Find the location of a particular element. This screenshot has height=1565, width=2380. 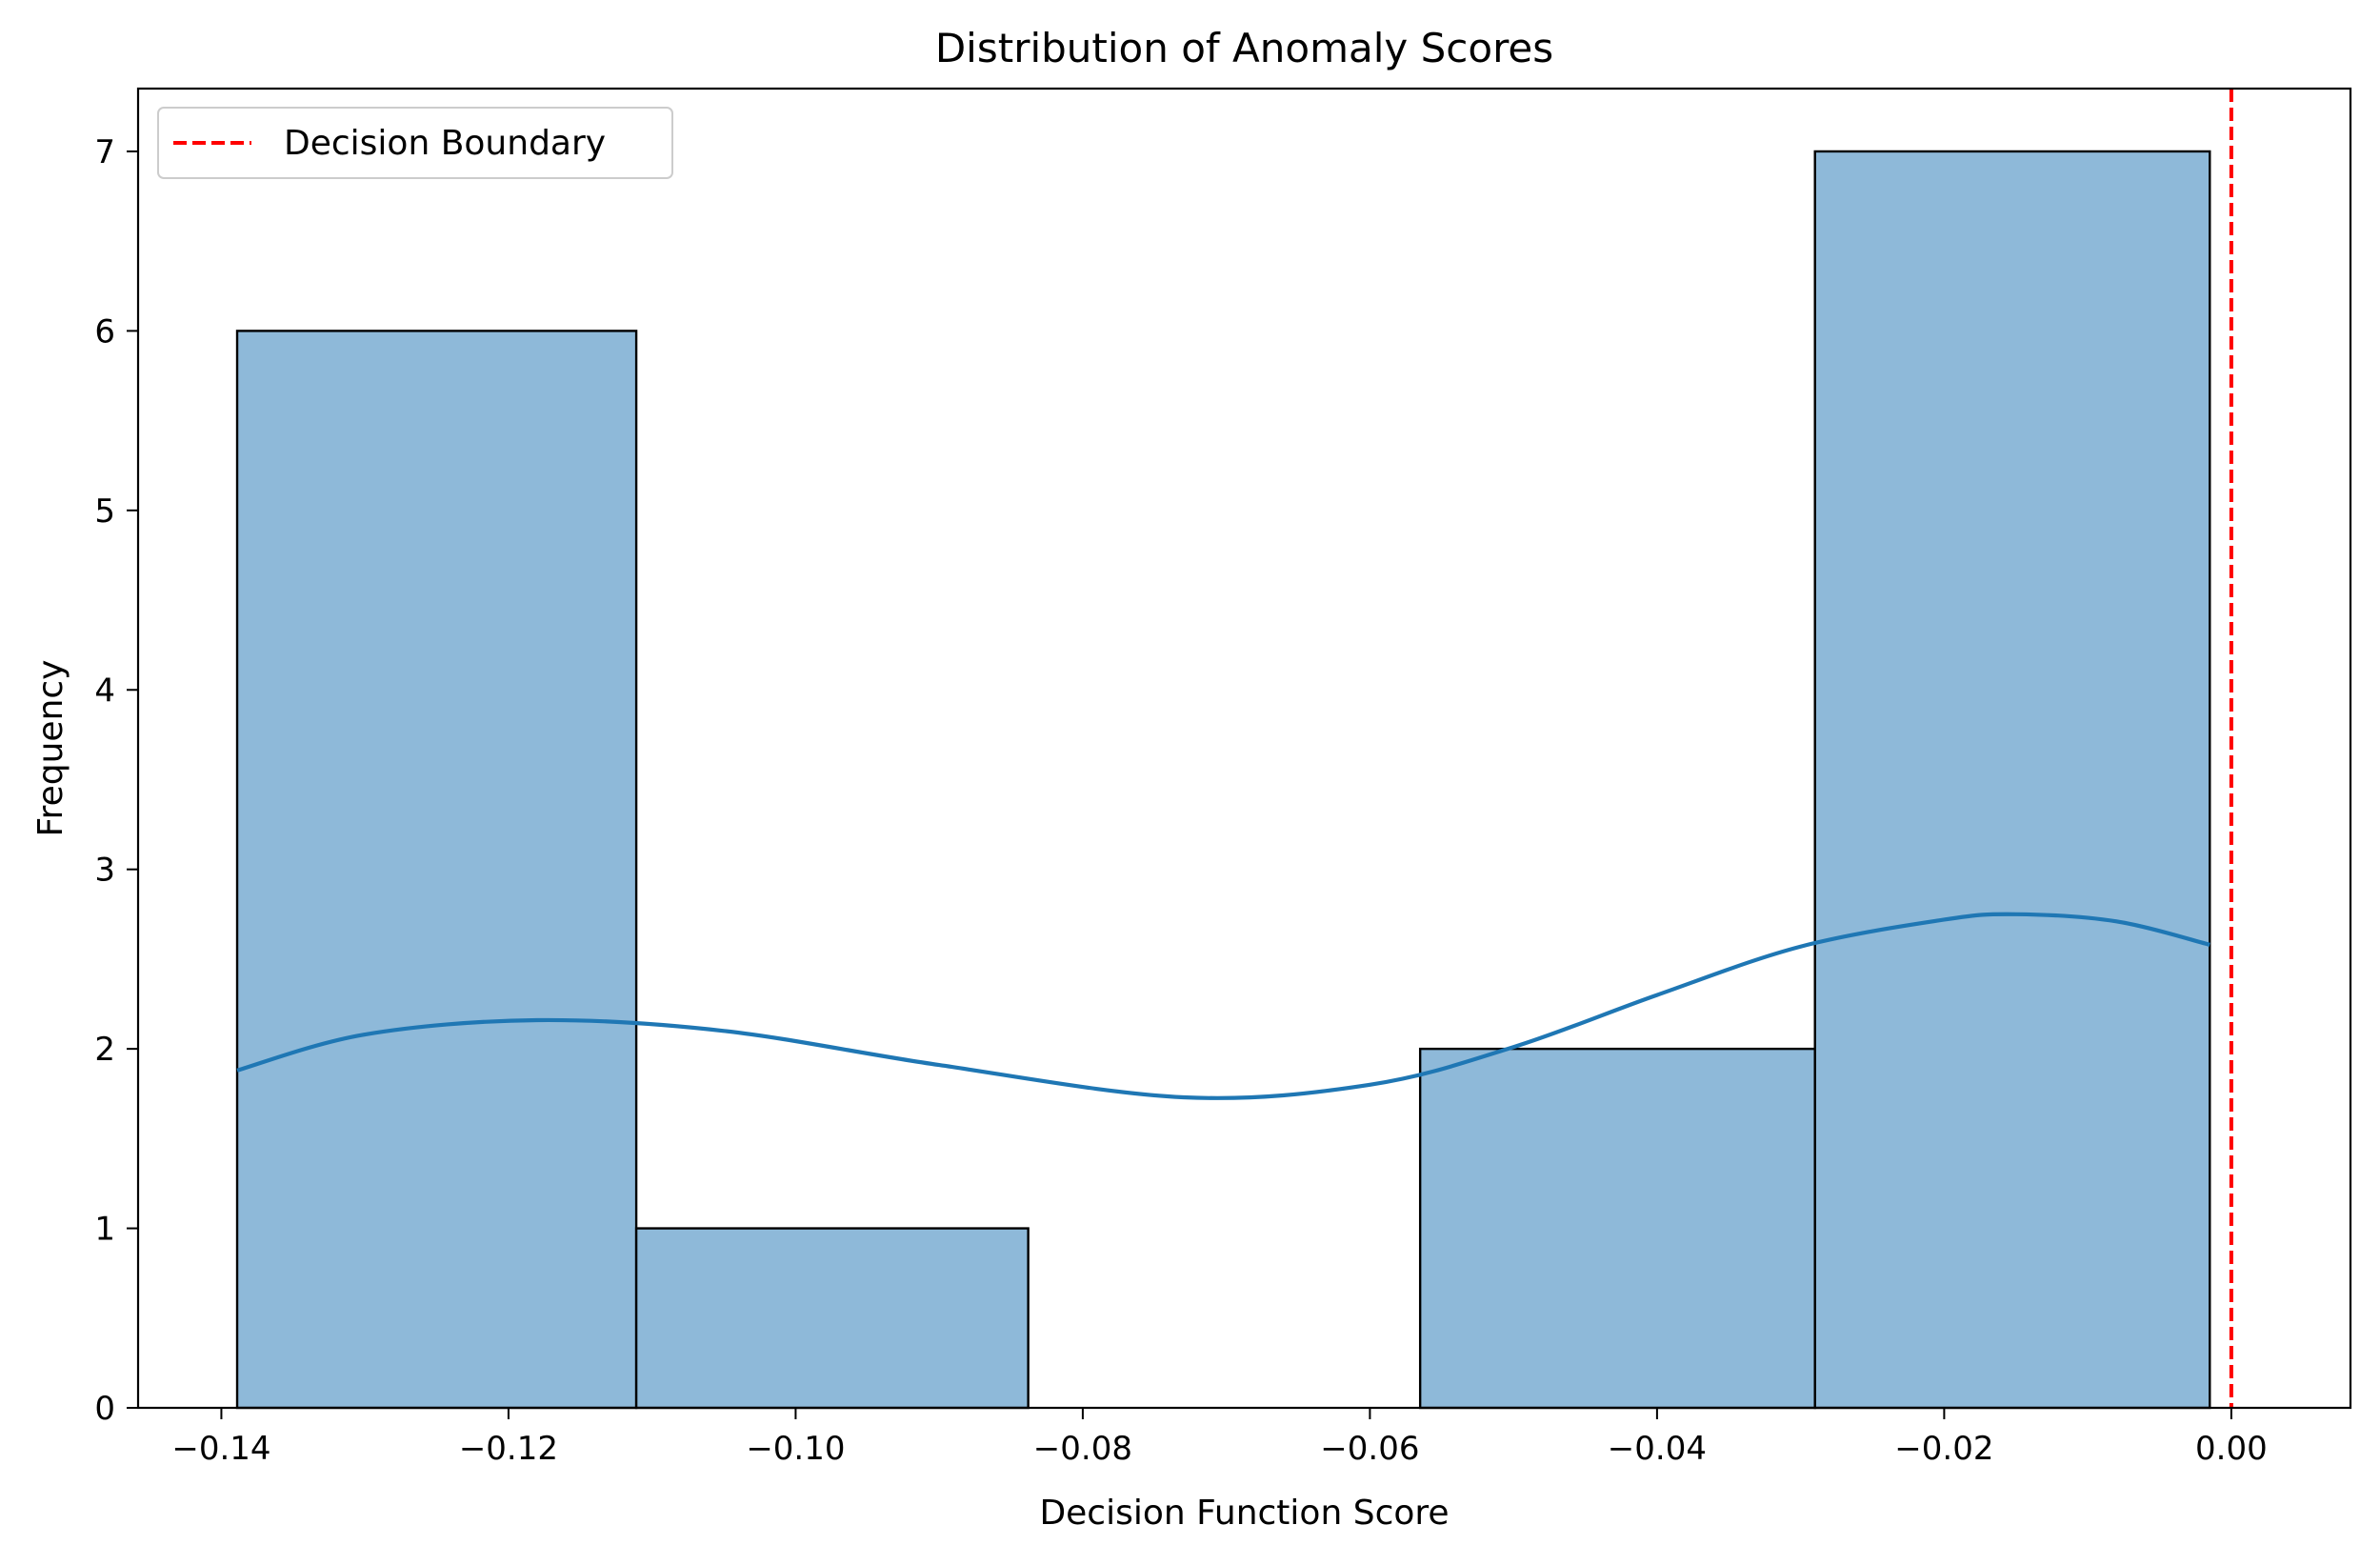

x-tick-label: −0.08 is located at coordinates (1082, 1449).